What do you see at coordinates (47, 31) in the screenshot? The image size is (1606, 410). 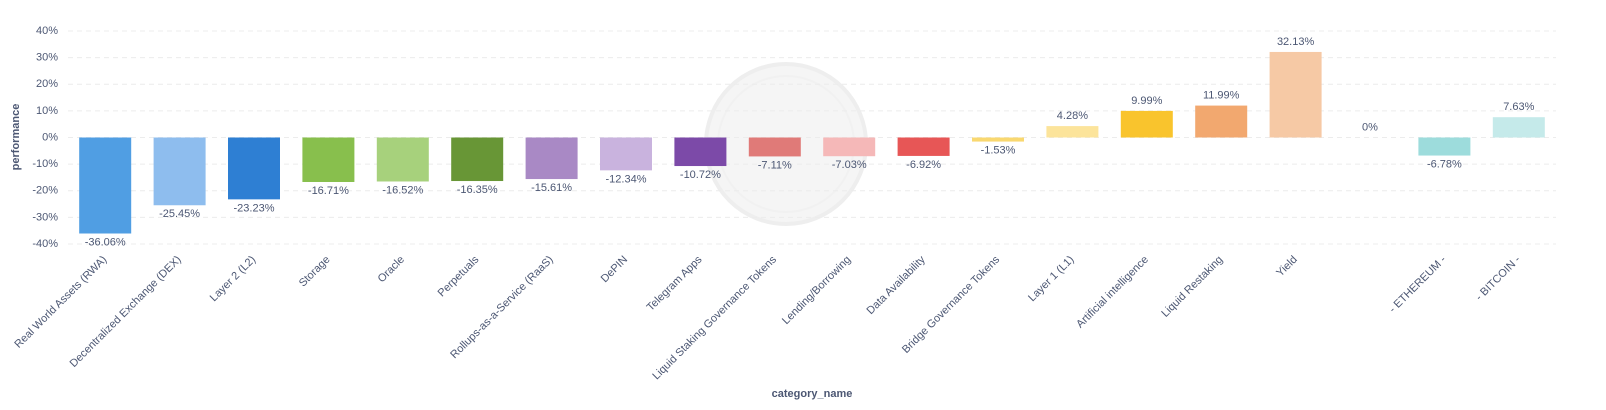 I see `y-tick-label: 40%` at bounding box center [47, 31].